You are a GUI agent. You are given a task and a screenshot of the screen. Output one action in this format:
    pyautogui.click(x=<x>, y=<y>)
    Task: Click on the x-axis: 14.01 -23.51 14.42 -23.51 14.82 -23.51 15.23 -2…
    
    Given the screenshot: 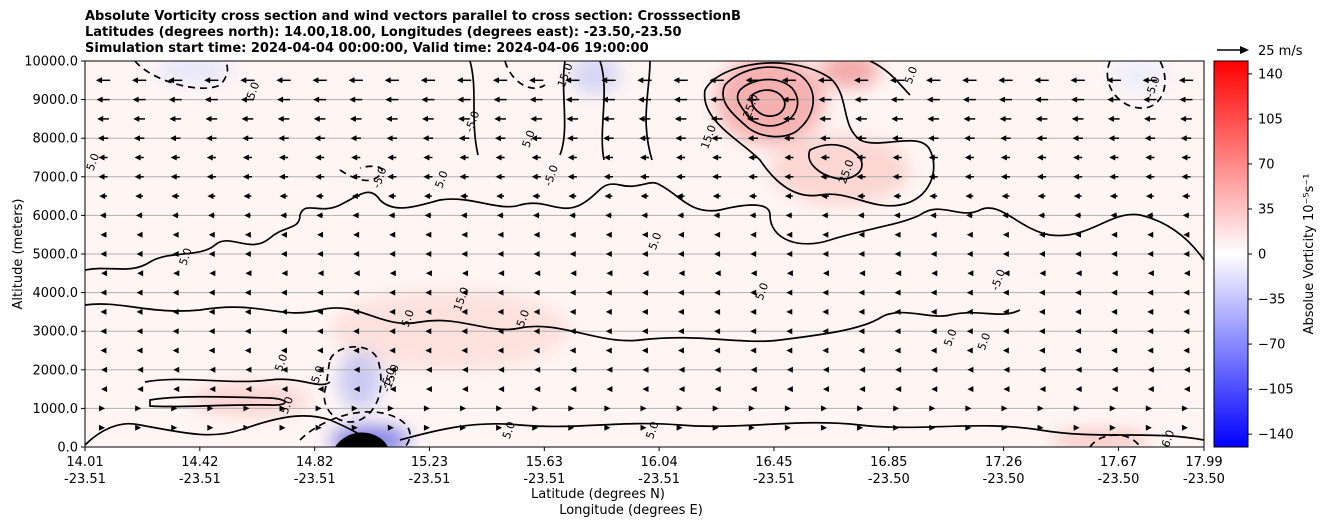 What is the action you would take?
    pyautogui.click(x=644, y=467)
    